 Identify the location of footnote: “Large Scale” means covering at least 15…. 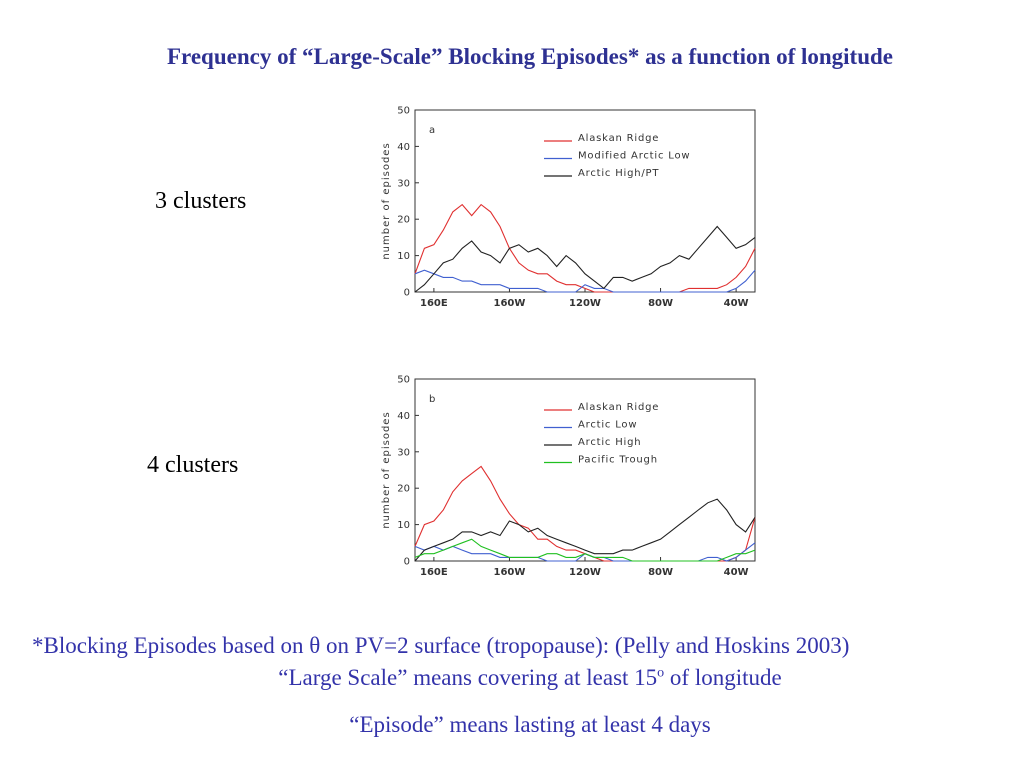
(512, 678).